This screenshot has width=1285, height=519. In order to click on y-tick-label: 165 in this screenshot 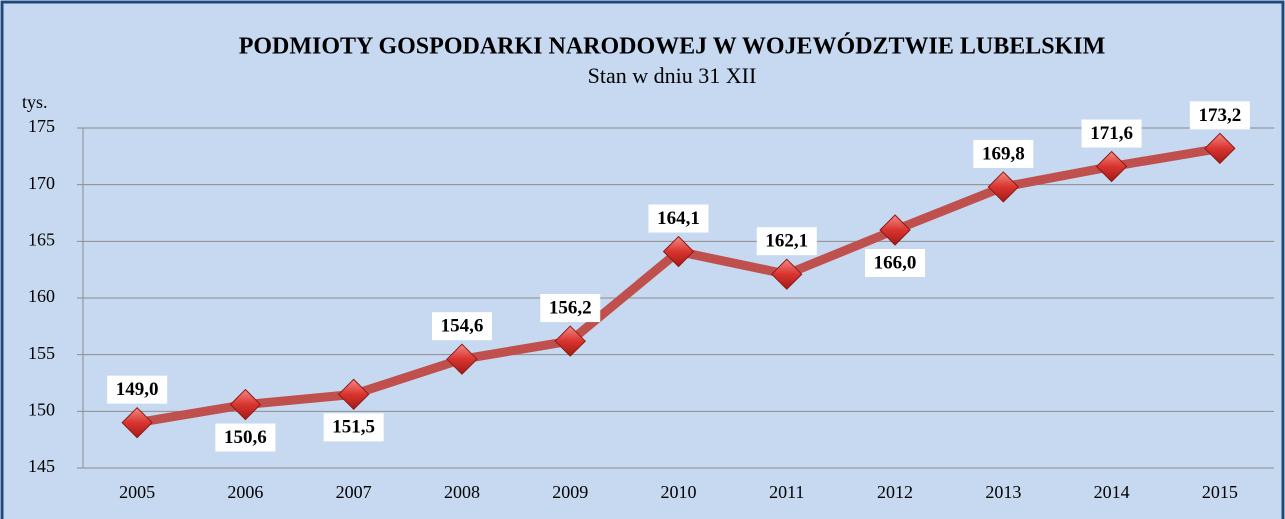, I will do `click(41, 239)`.